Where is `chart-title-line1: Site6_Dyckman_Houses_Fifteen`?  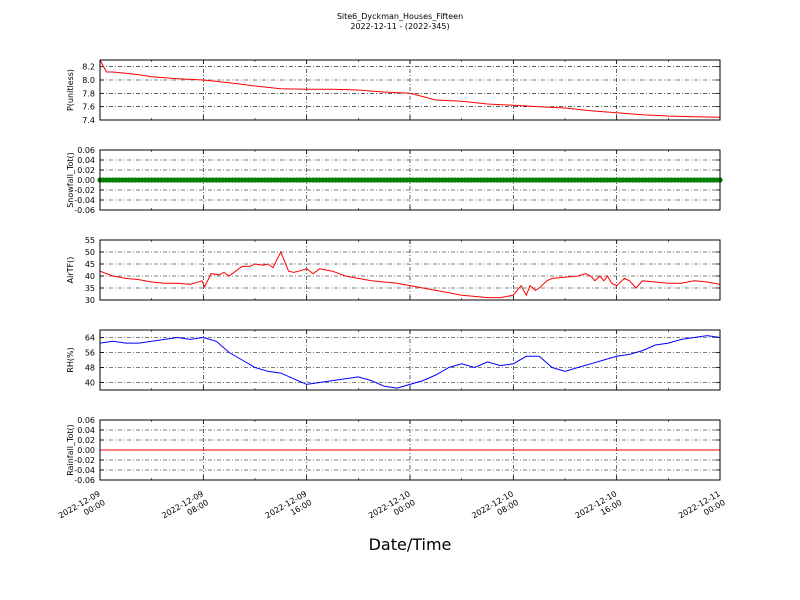
chart-title-line1: Site6_Dyckman_Houses_Fifteen is located at coordinates (400, 16).